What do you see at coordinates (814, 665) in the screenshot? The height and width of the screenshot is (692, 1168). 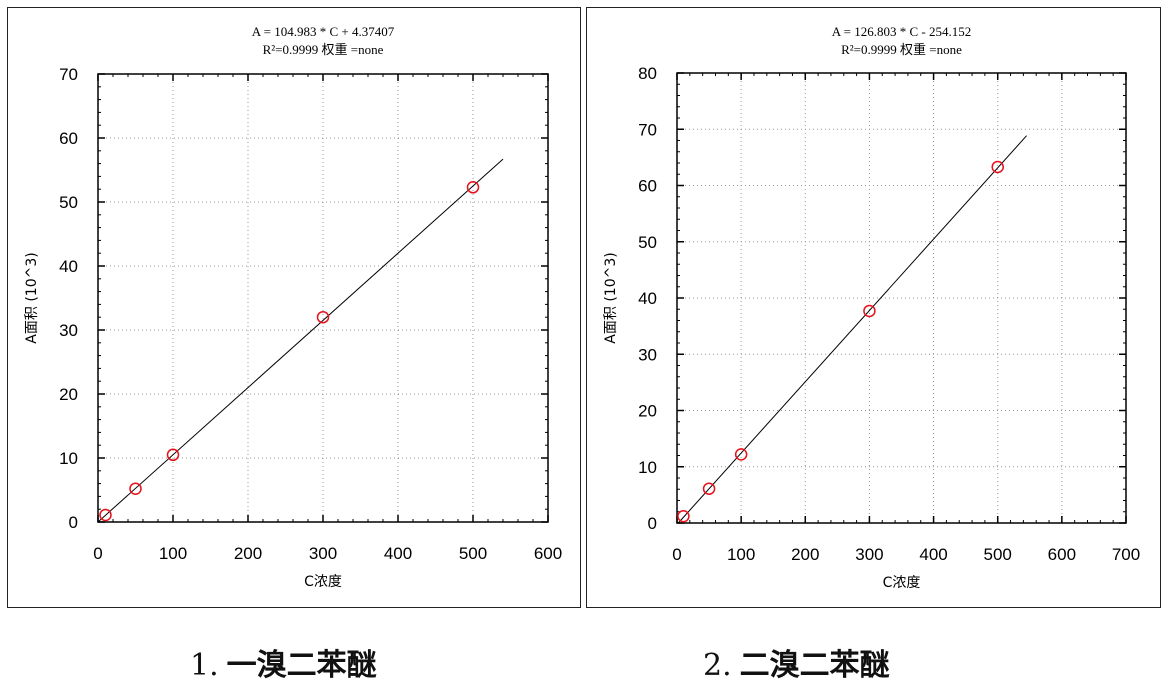 I see `caption-compound-name: 二溴二苯醚` at bounding box center [814, 665].